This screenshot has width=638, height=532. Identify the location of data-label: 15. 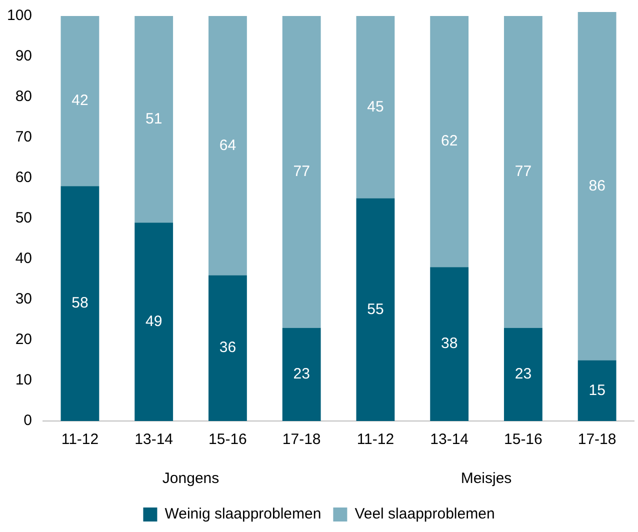
(597, 390).